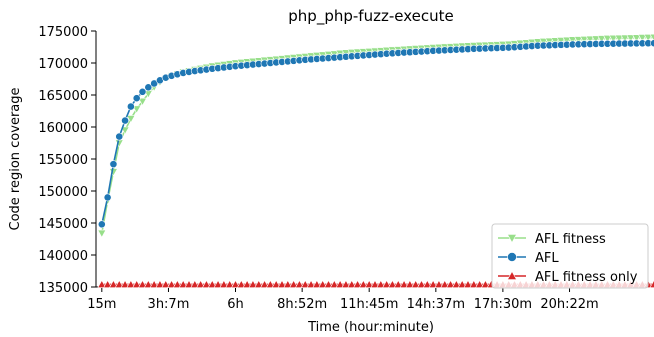 The height and width of the screenshot is (337, 654). What do you see at coordinates (63, 128) in the screenshot?
I see `y-tick-label: 160000` at bounding box center [63, 128].